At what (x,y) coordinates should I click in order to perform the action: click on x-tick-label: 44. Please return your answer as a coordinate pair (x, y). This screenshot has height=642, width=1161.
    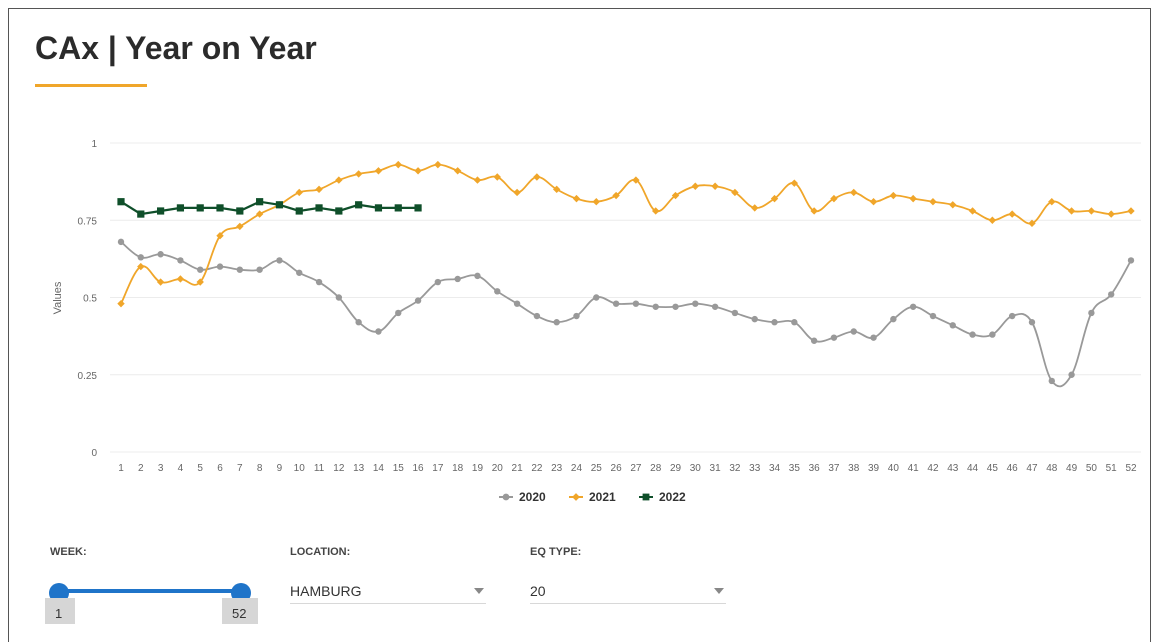
    Looking at the image, I should click on (973, 468).